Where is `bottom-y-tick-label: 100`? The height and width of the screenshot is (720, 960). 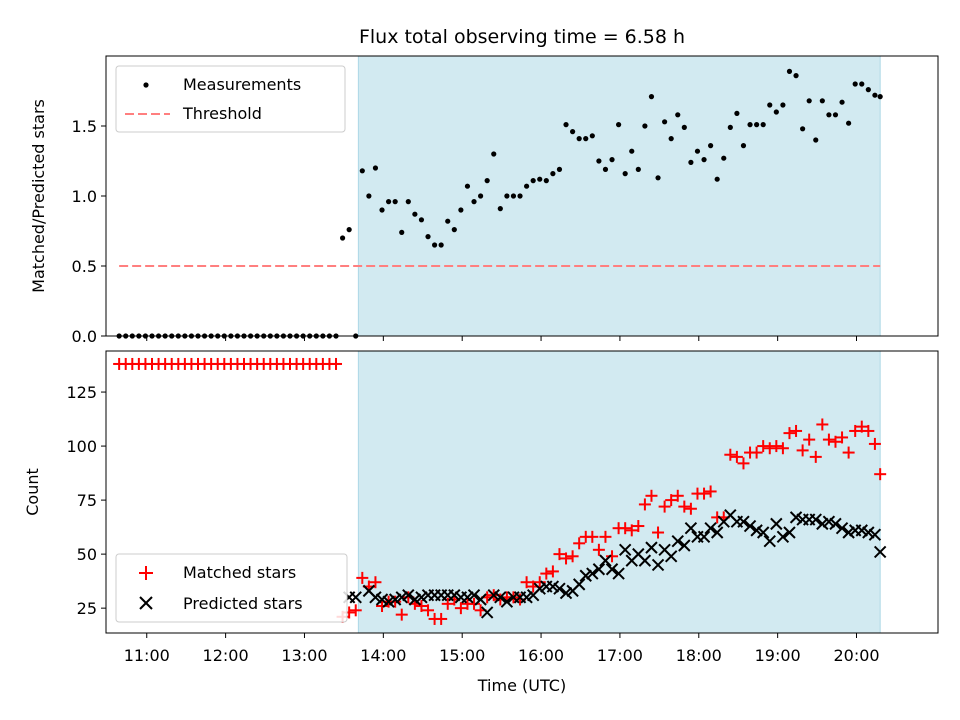
bottom-y-tick-label: 100 is located at coordinates (81, 446).